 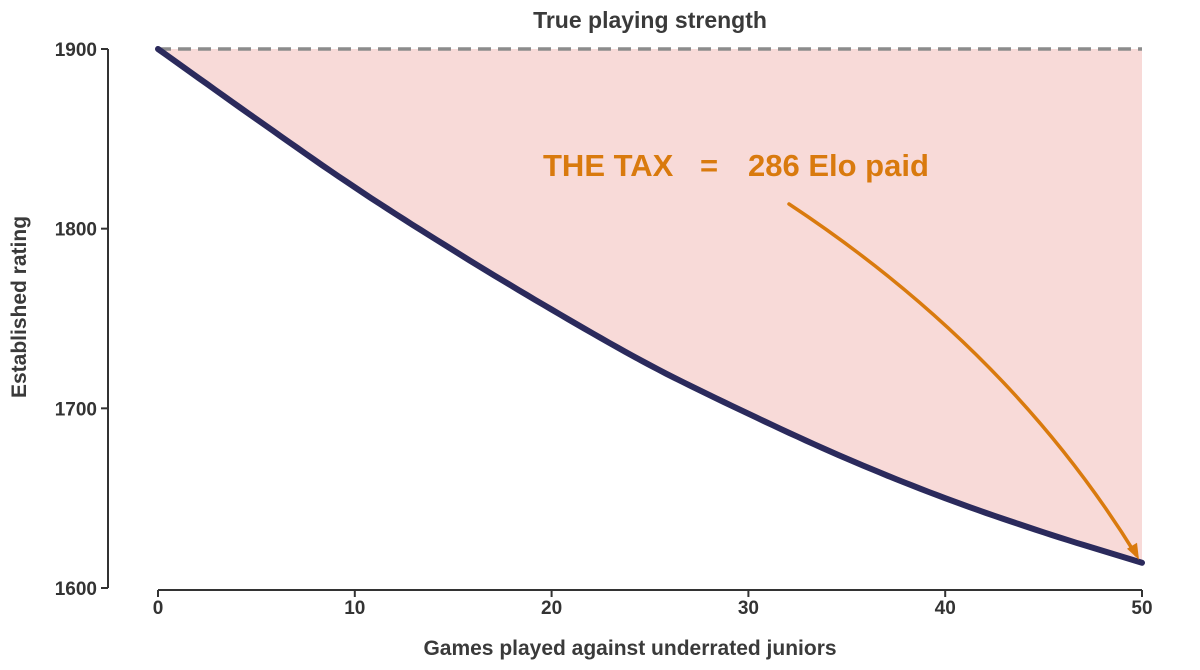 I want to click on x-tick-label: 0, so click(x=158, y=608).